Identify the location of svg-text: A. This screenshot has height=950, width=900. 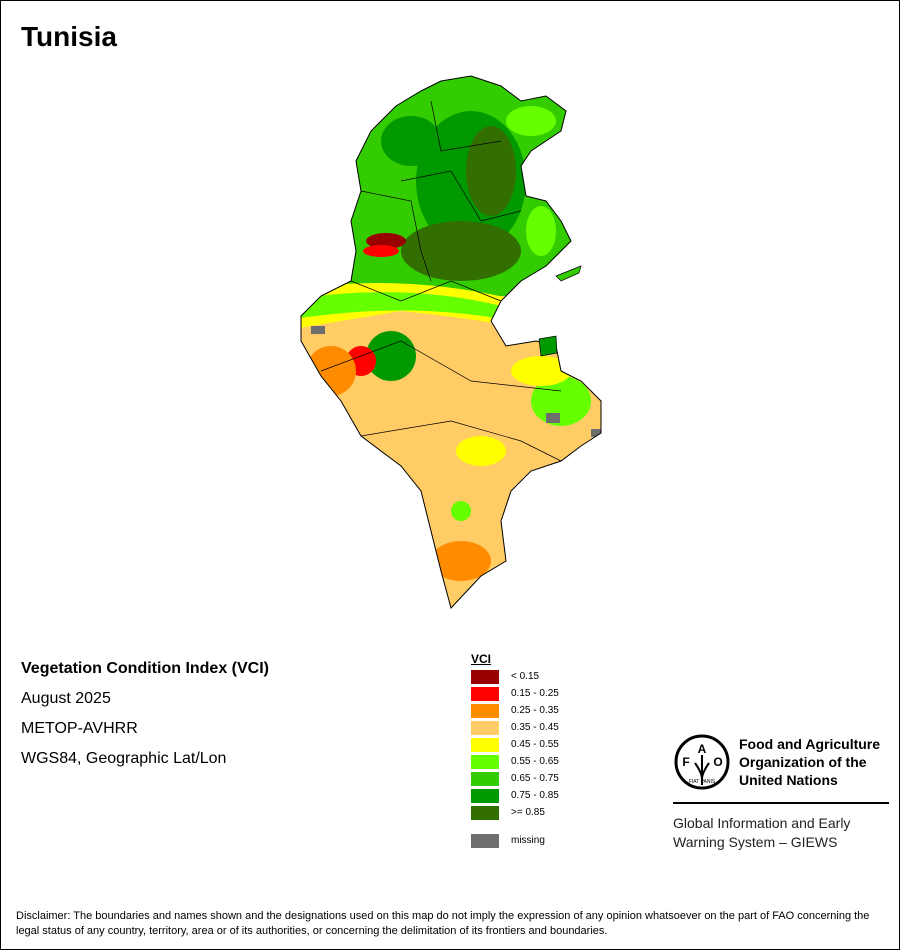
(702, 749).